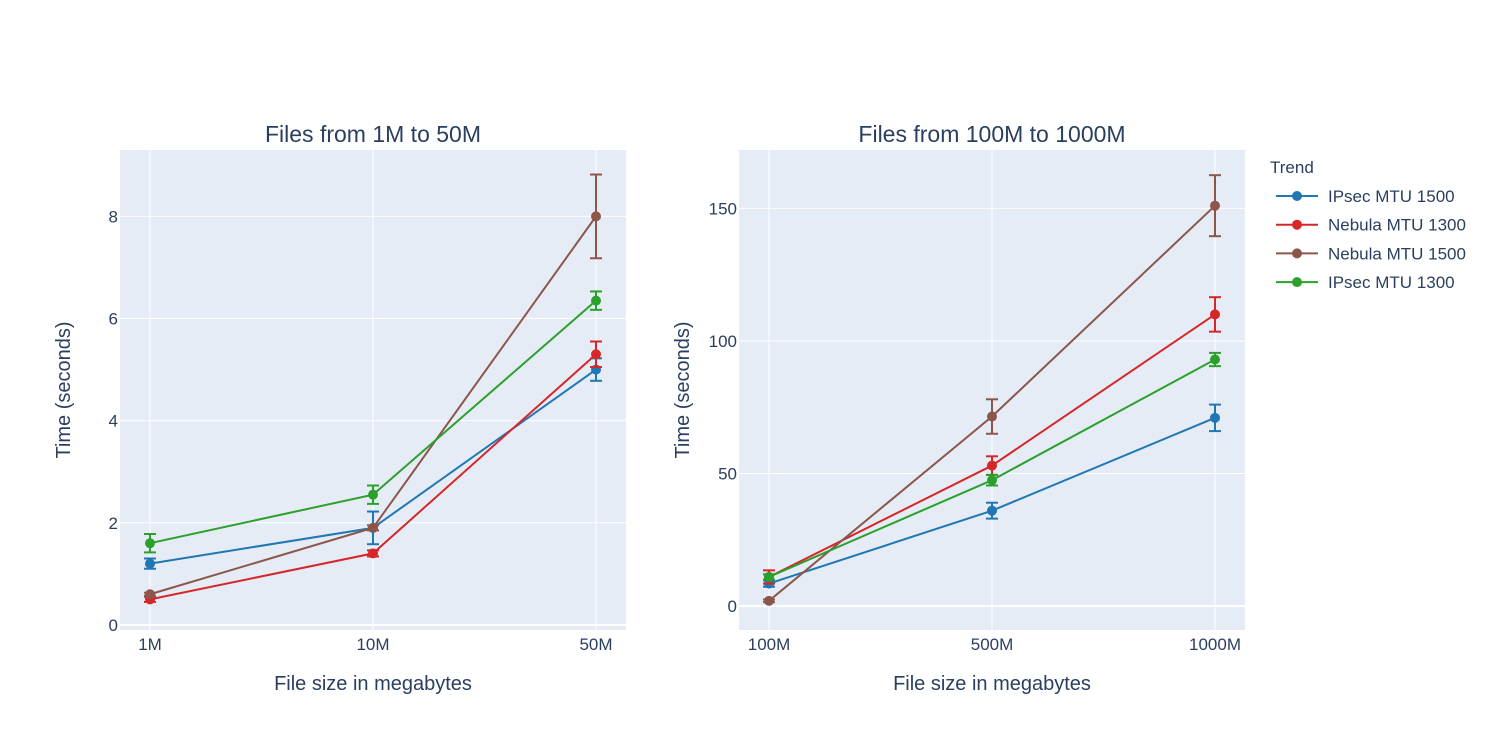  I want to click on subplot-title: Files from 1M to 50M, so click(373, 134).